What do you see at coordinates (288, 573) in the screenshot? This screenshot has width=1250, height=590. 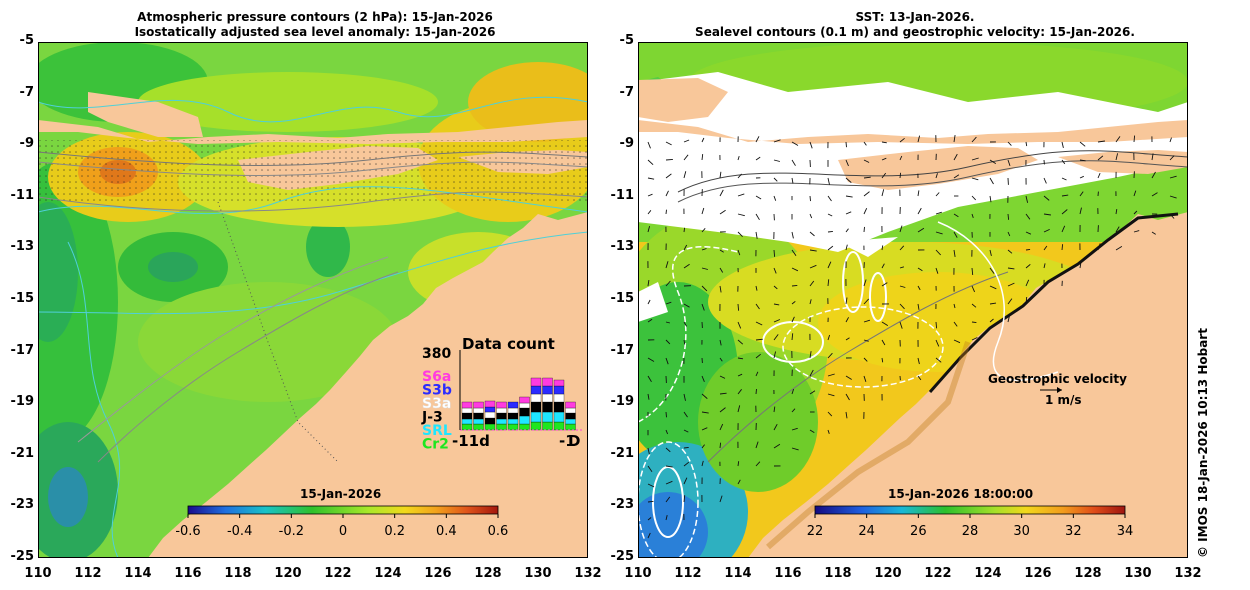 I see `longitude-label: 120` at bounding box center [288, 573].